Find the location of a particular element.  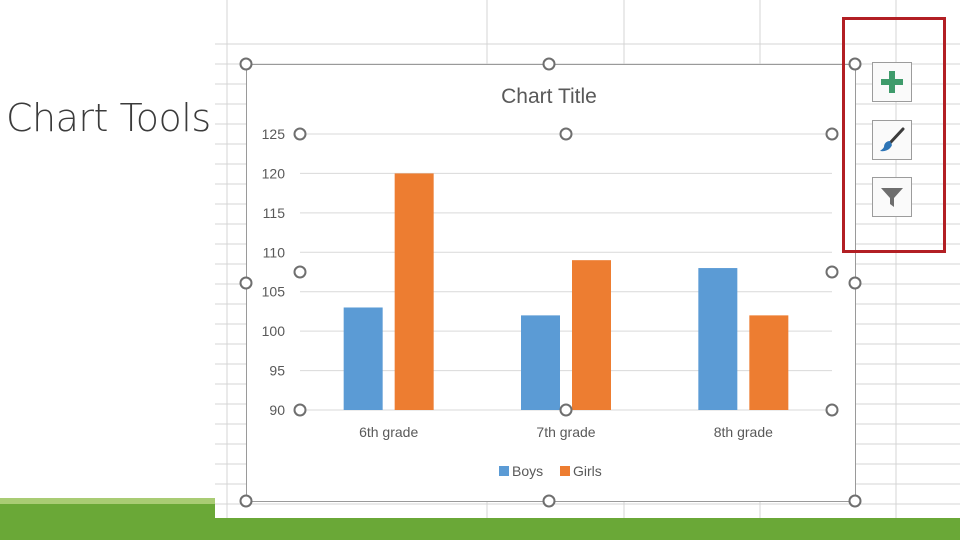

funnel-icon is located at coordinates (892, 197).